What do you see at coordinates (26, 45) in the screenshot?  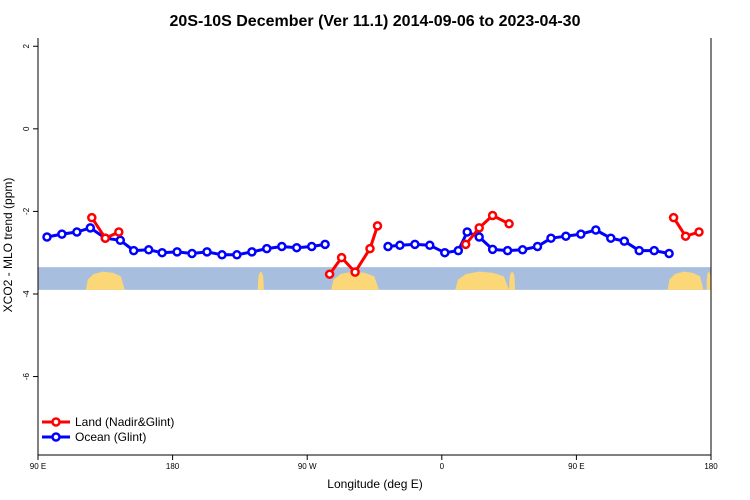 I see `y-tick-label: 2` at bounding box center [26, 45].